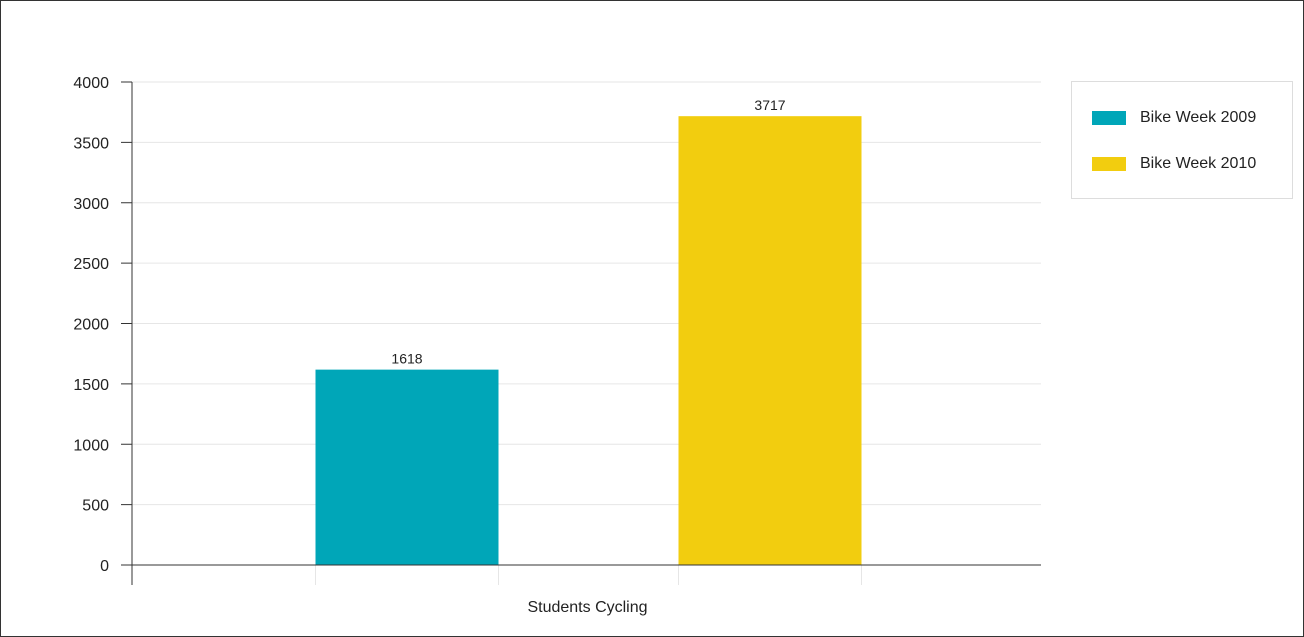  Describe the element at coordinates (95, 506) in the screenshot. I see `y-tick-label: 500` at that location.